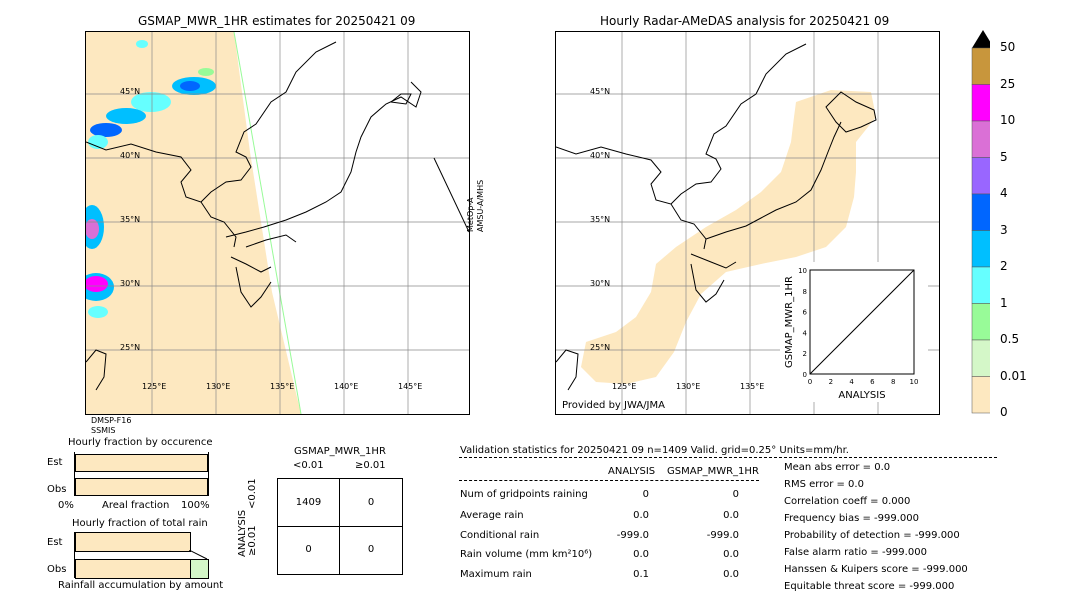  I want to click on validation-col-analysis: ANALYSIS, so click(632, 471).